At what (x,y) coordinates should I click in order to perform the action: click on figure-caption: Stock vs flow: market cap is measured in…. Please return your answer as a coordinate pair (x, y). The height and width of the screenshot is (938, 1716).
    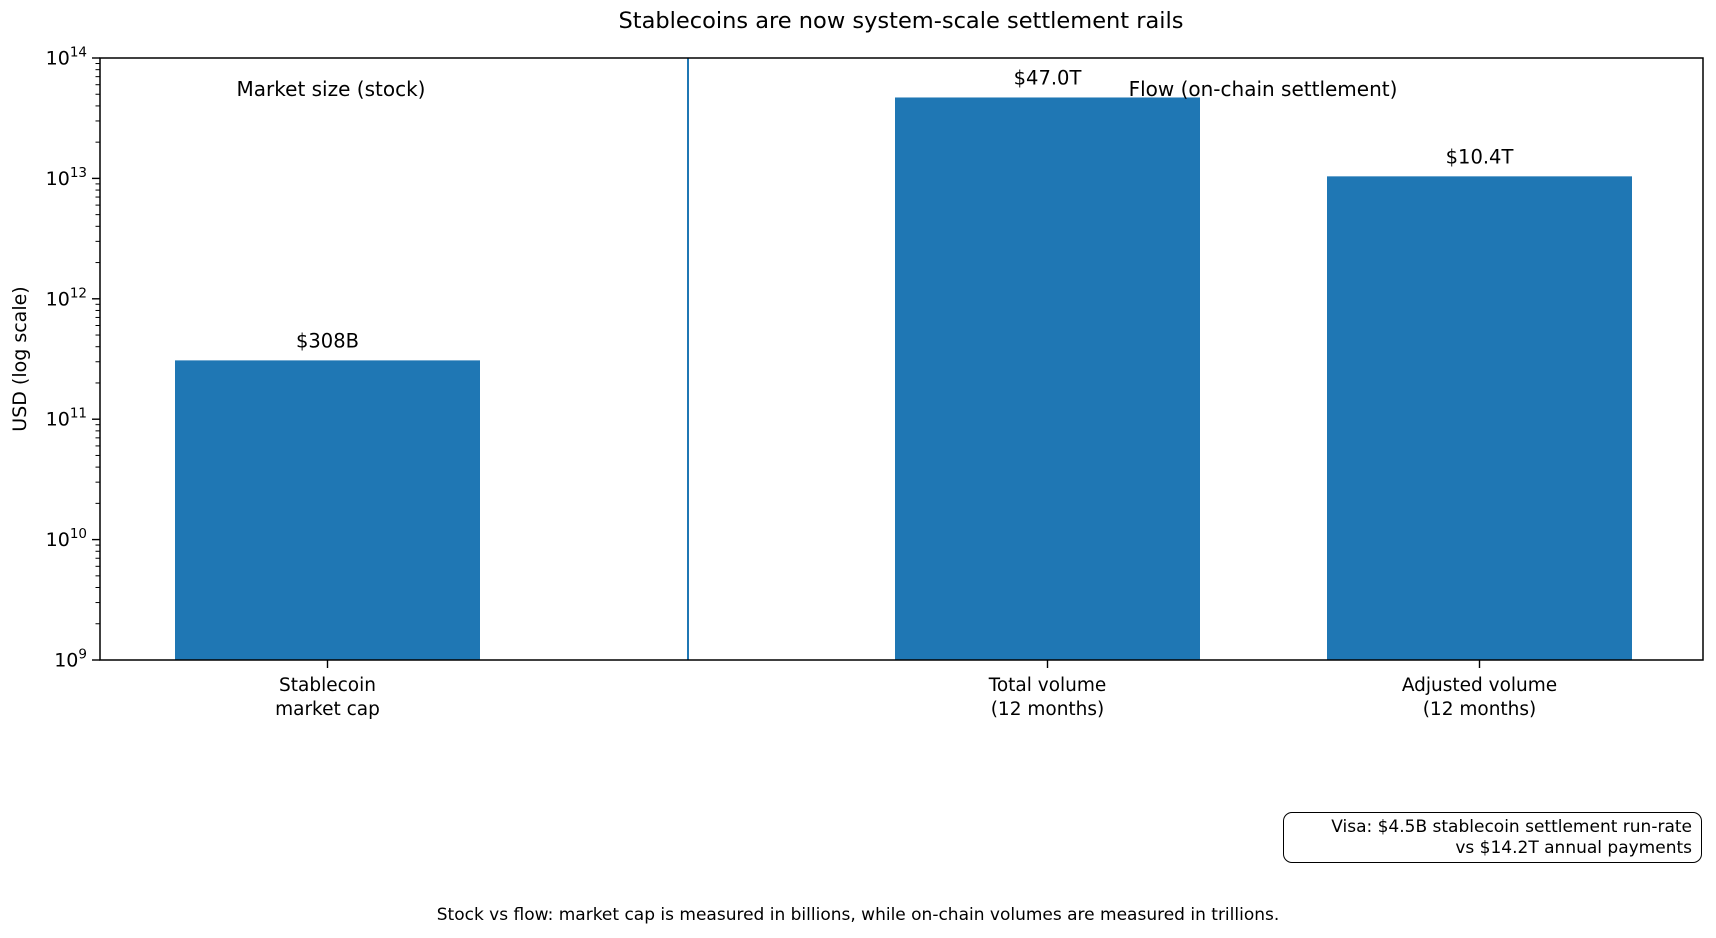
    Looking at the image, I should click on (858, 915).